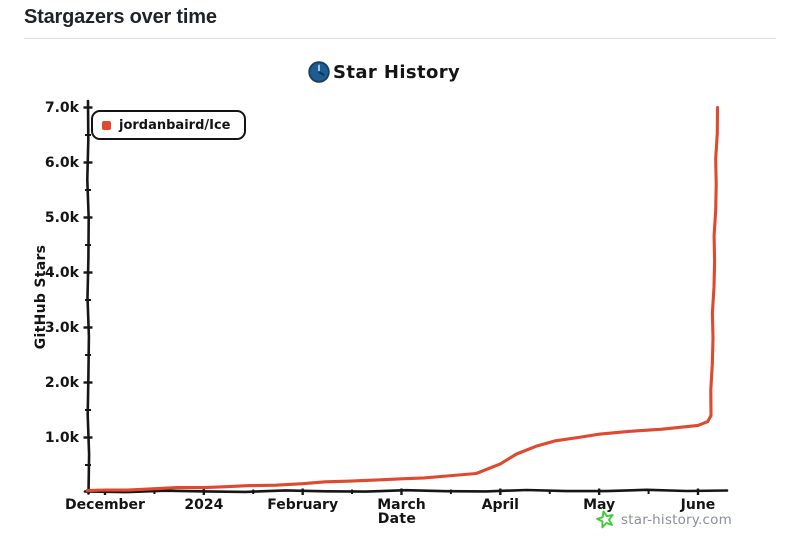  Describe the element at coordinates (62, 108) in the screenshot. I see `y-tick-label: 7.0k` at that location.